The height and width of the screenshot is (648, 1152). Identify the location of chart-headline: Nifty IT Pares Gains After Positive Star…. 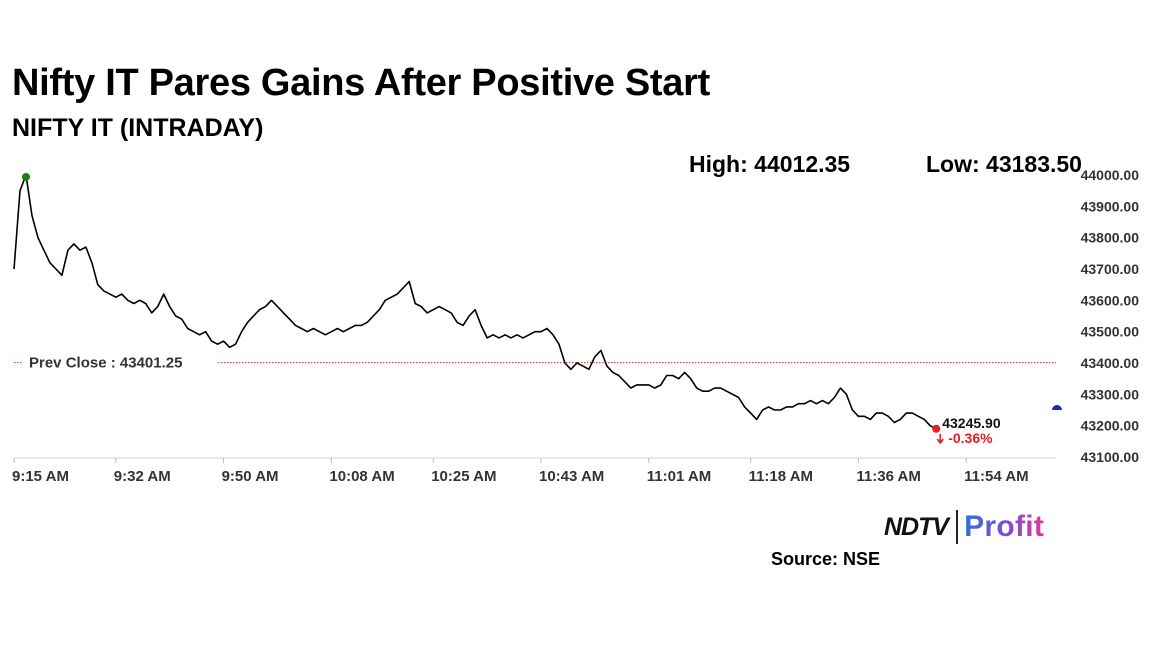
(361, 83).